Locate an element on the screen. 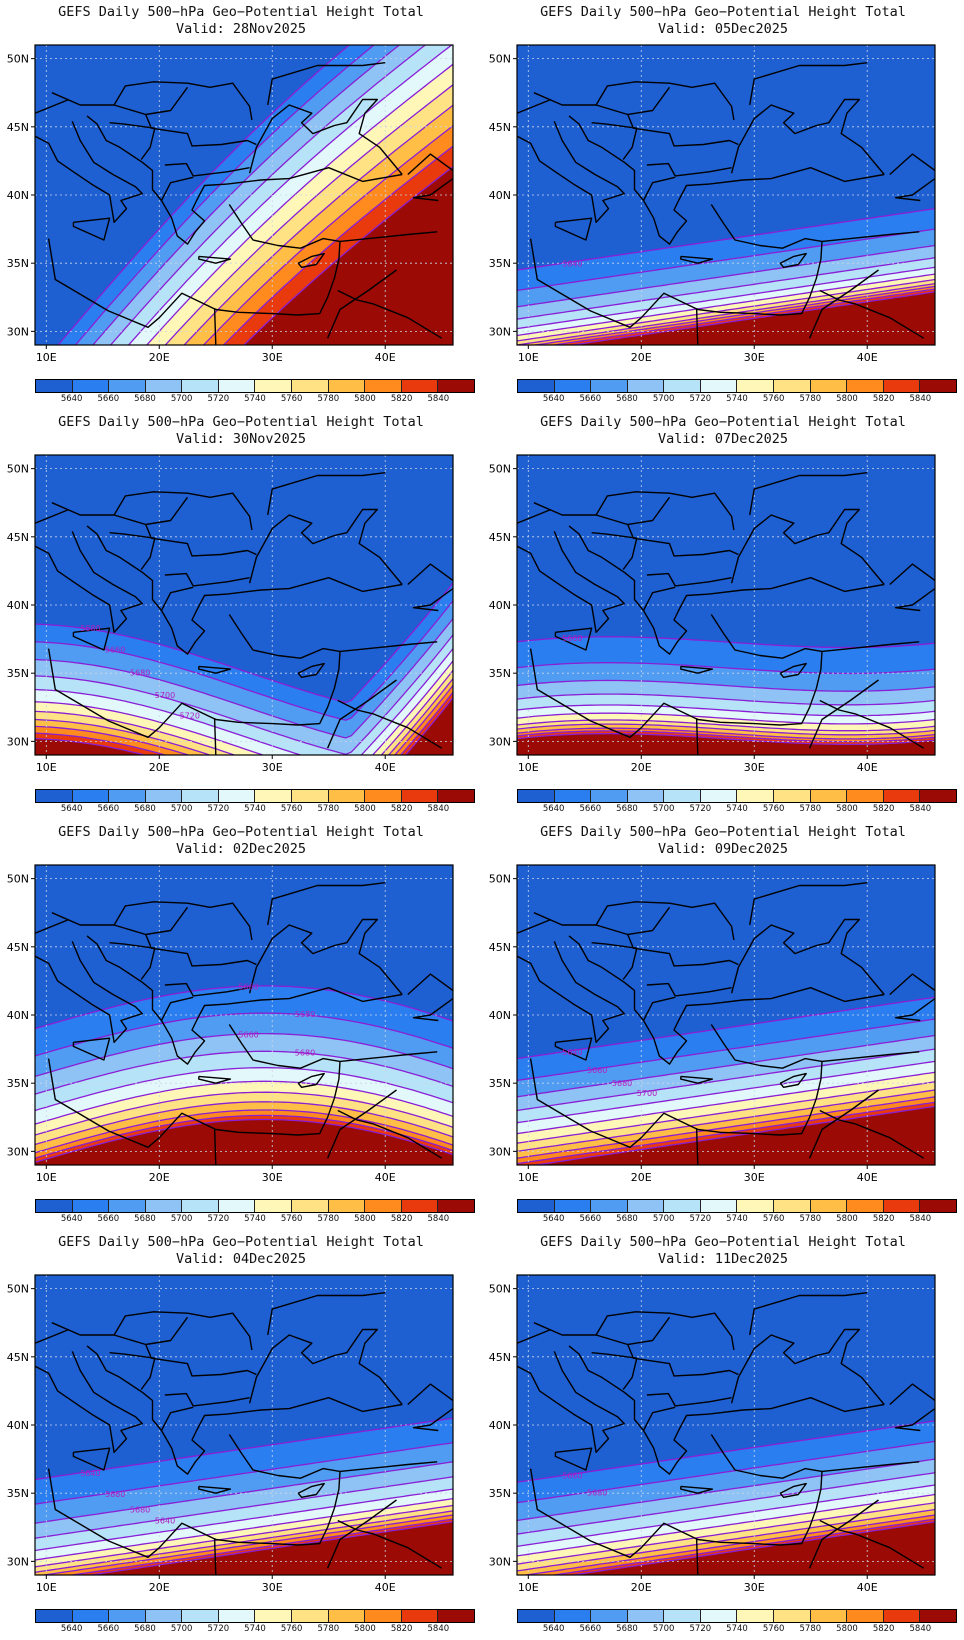 The image size is (964, 1640). colorbar-label: 5840 is located at coordinates (920, 399).